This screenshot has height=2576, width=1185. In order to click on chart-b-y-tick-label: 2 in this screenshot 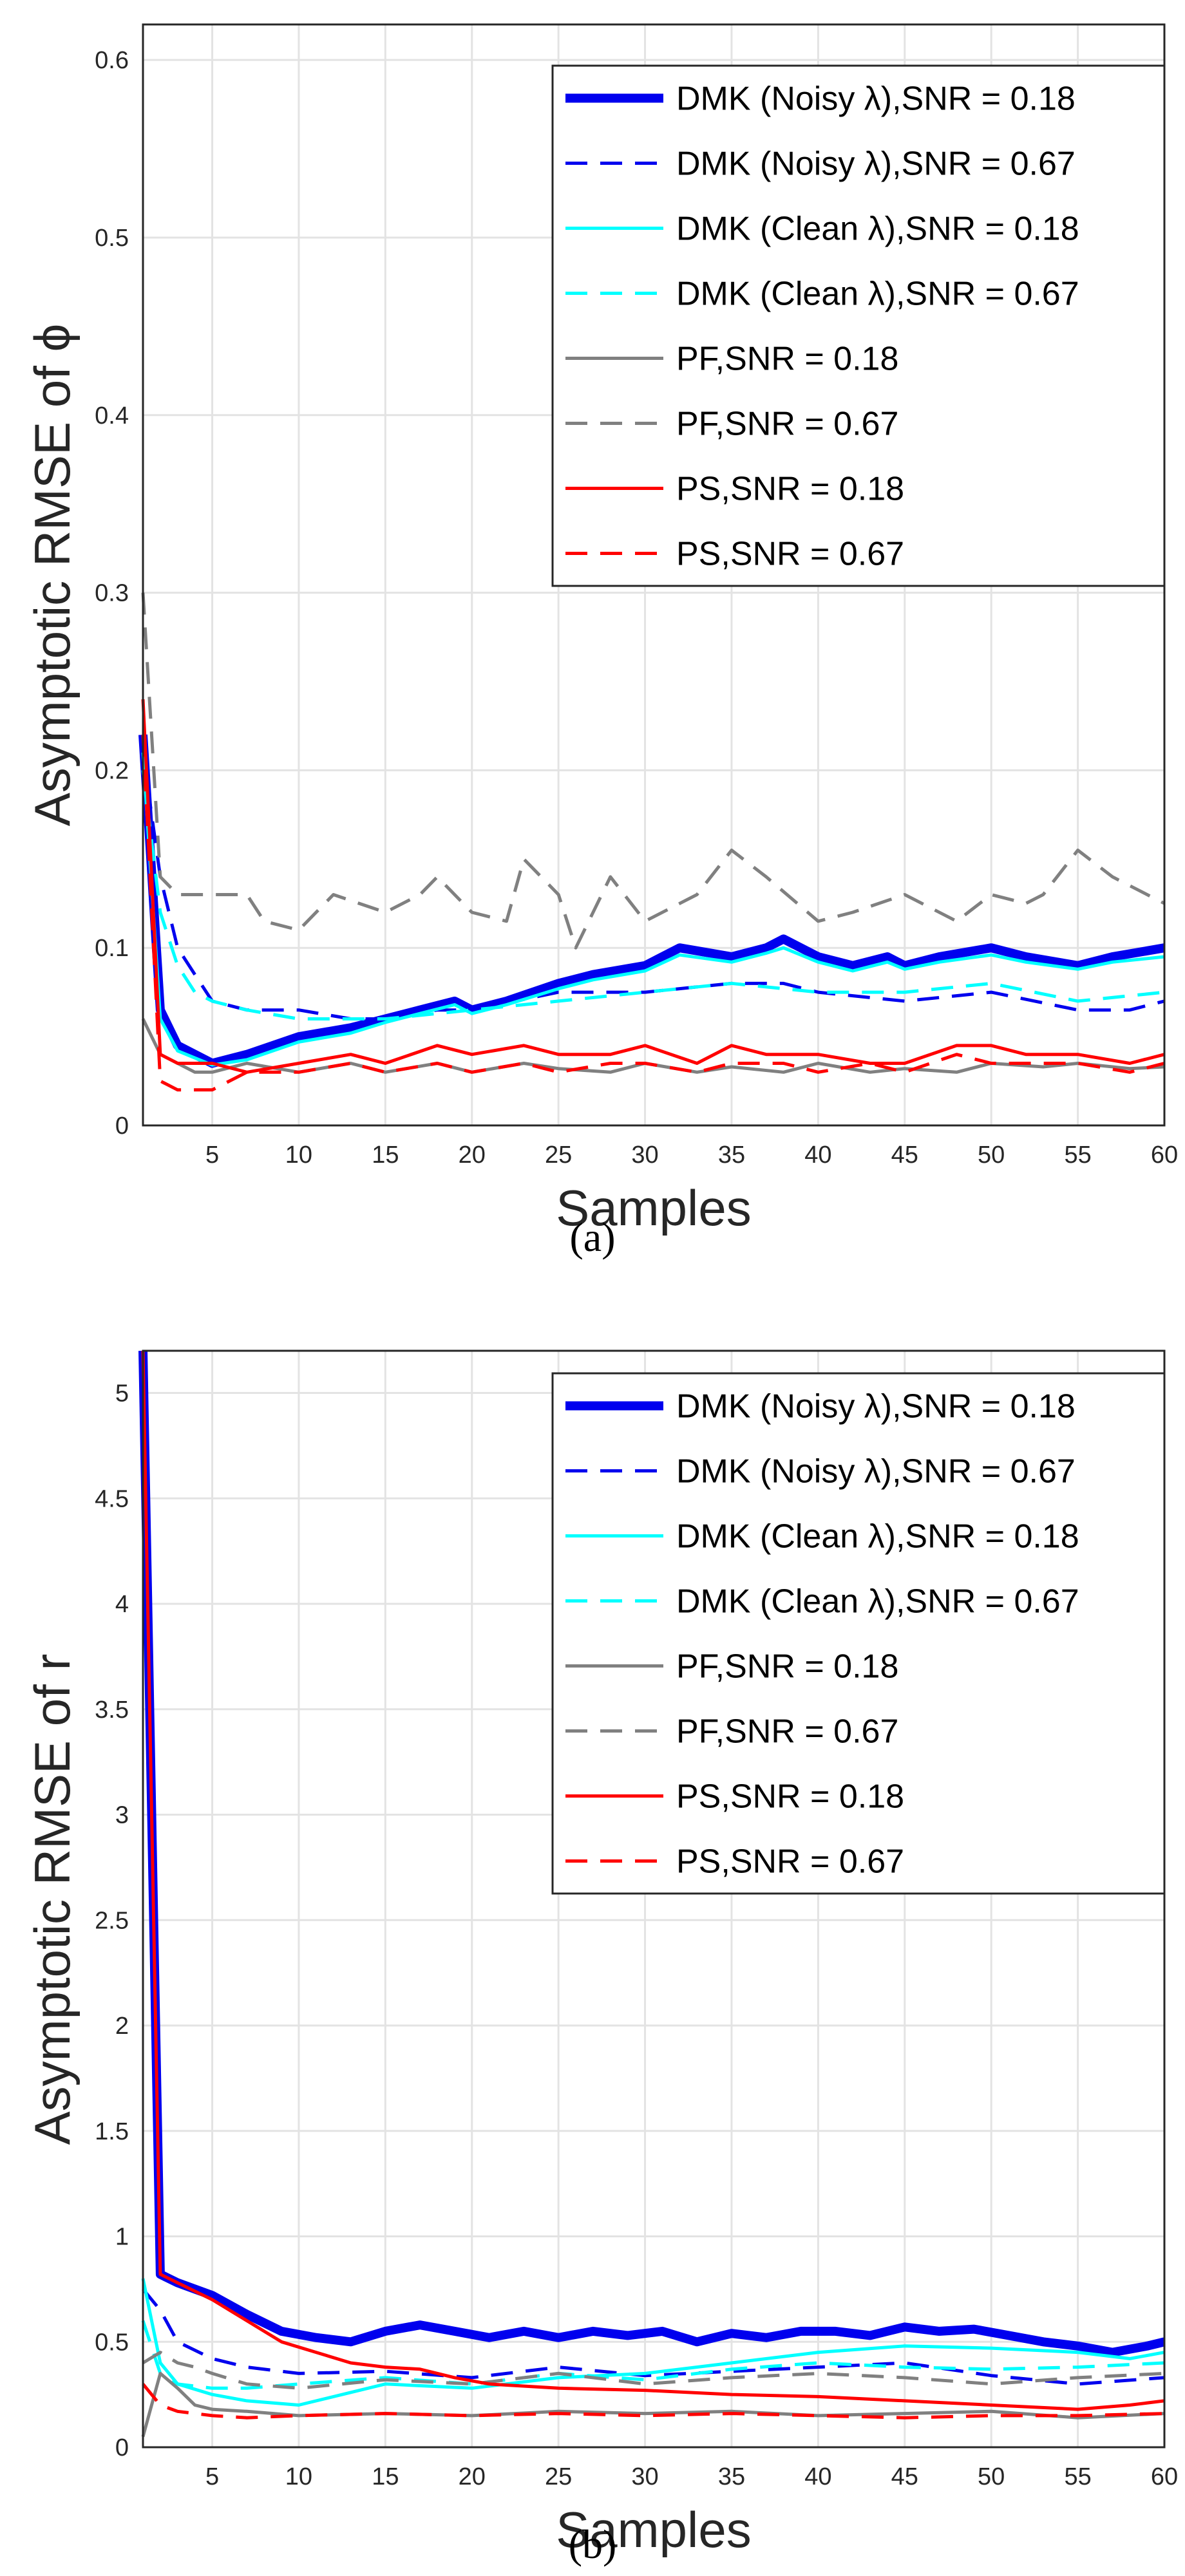, I will do `click(122, 2026)`.